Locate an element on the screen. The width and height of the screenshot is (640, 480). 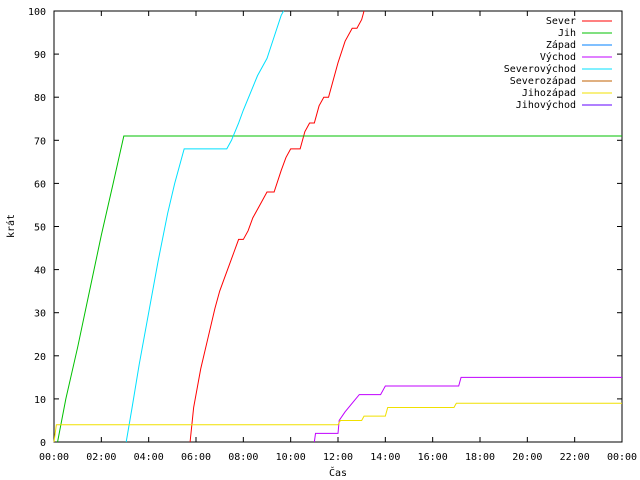
legend-label: Severovýchod is located at coordinates (540, 69).